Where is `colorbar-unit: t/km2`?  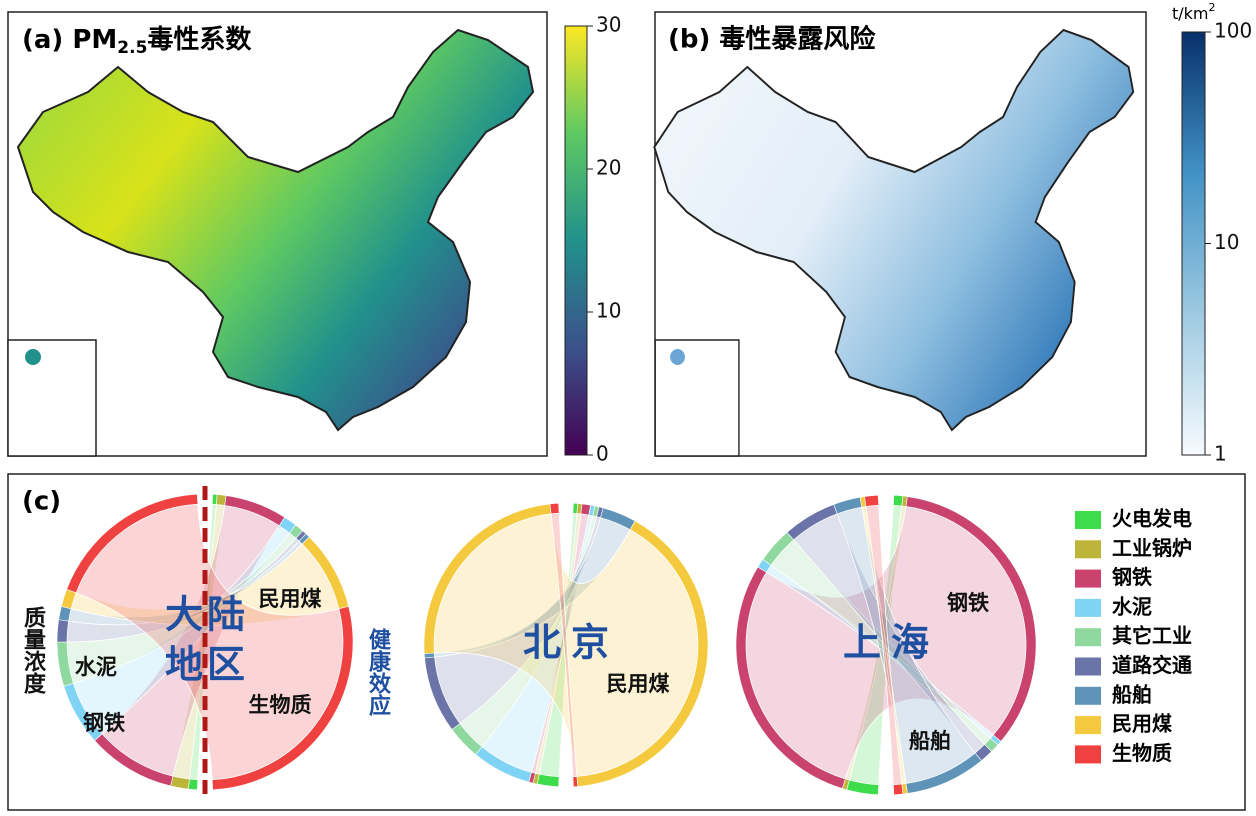 colorbar-unit: t/km2 is located at coordinates (1194, 12).